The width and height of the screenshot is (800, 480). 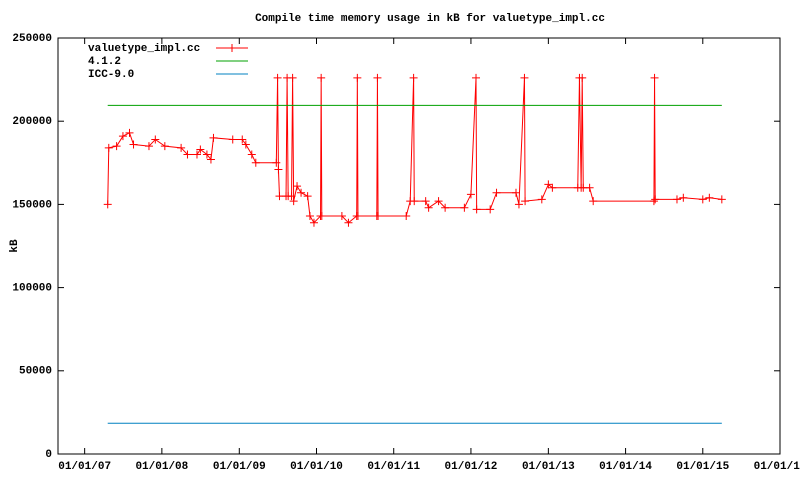 I want to click on legend-marker, so click(x=232, y=48).